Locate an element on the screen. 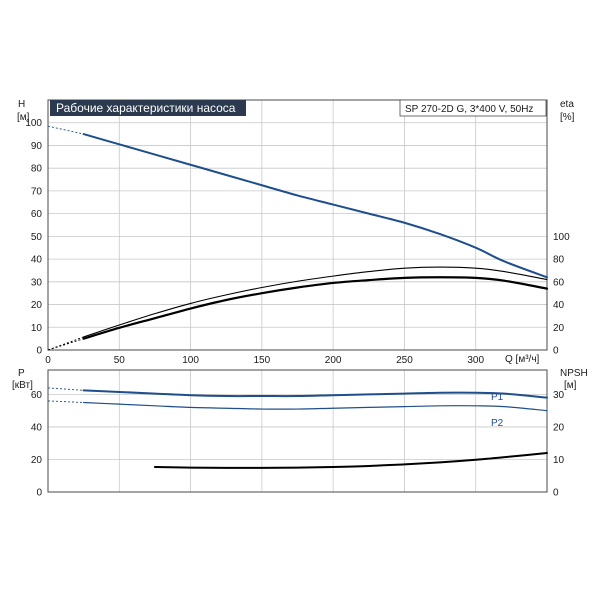 The image size is (600, 600). h-tick-label: 10 is located at coordinates (37, 328).